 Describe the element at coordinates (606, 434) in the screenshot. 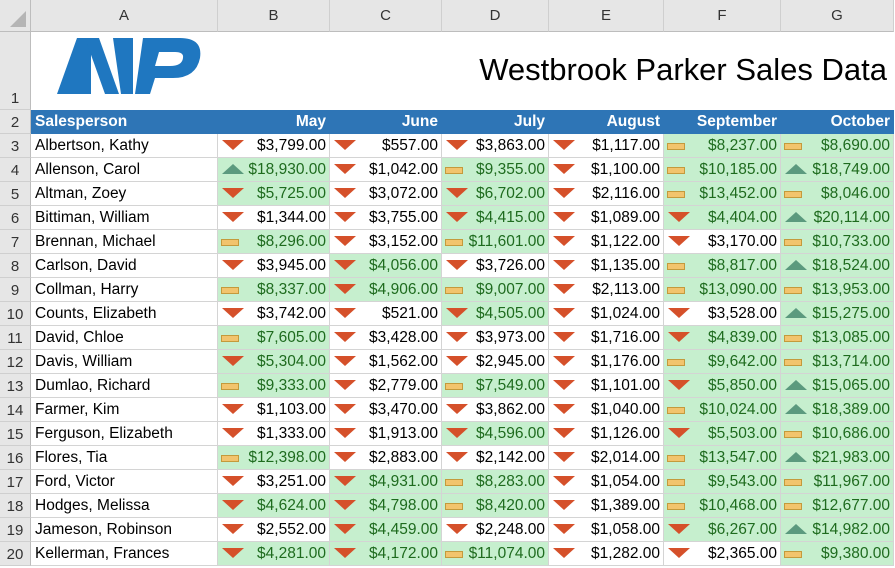

I see `sales-cell: $1,126.00` at that location.